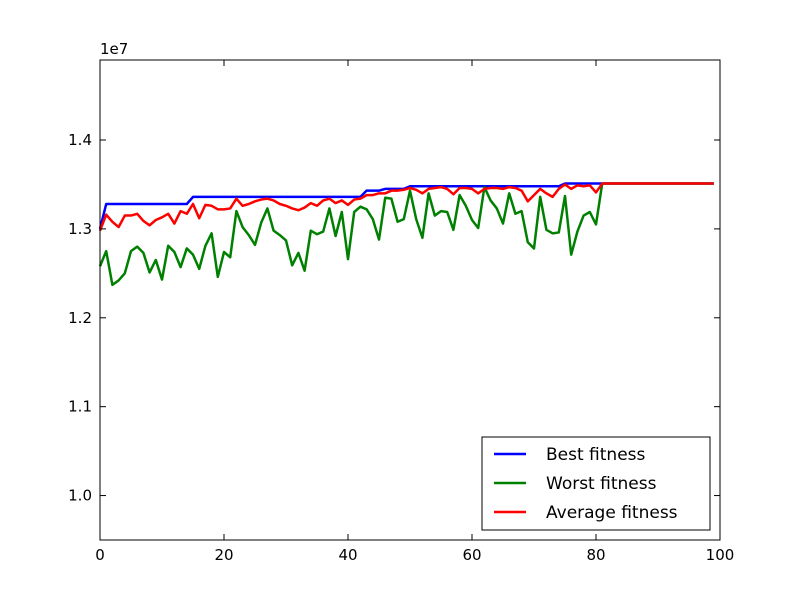  Describe the element at coordinates (347, 555) in the screenshot. I see `x-tick-label: 40` at that location.